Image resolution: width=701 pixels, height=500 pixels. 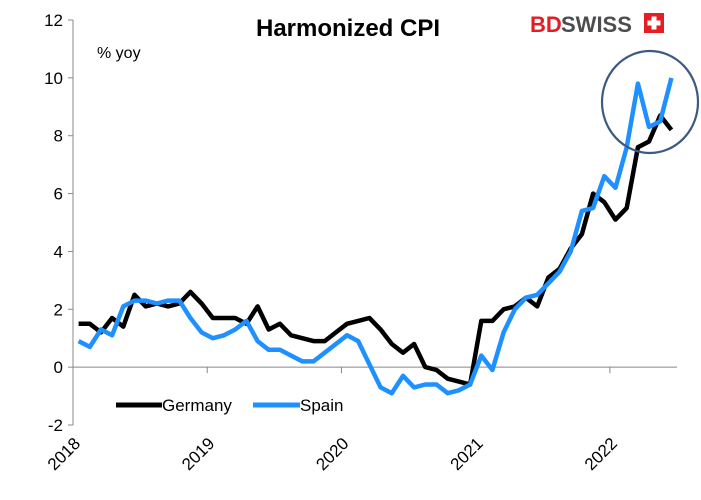 I want to click on y-tick-label: 12, so click(x=53, y=20).